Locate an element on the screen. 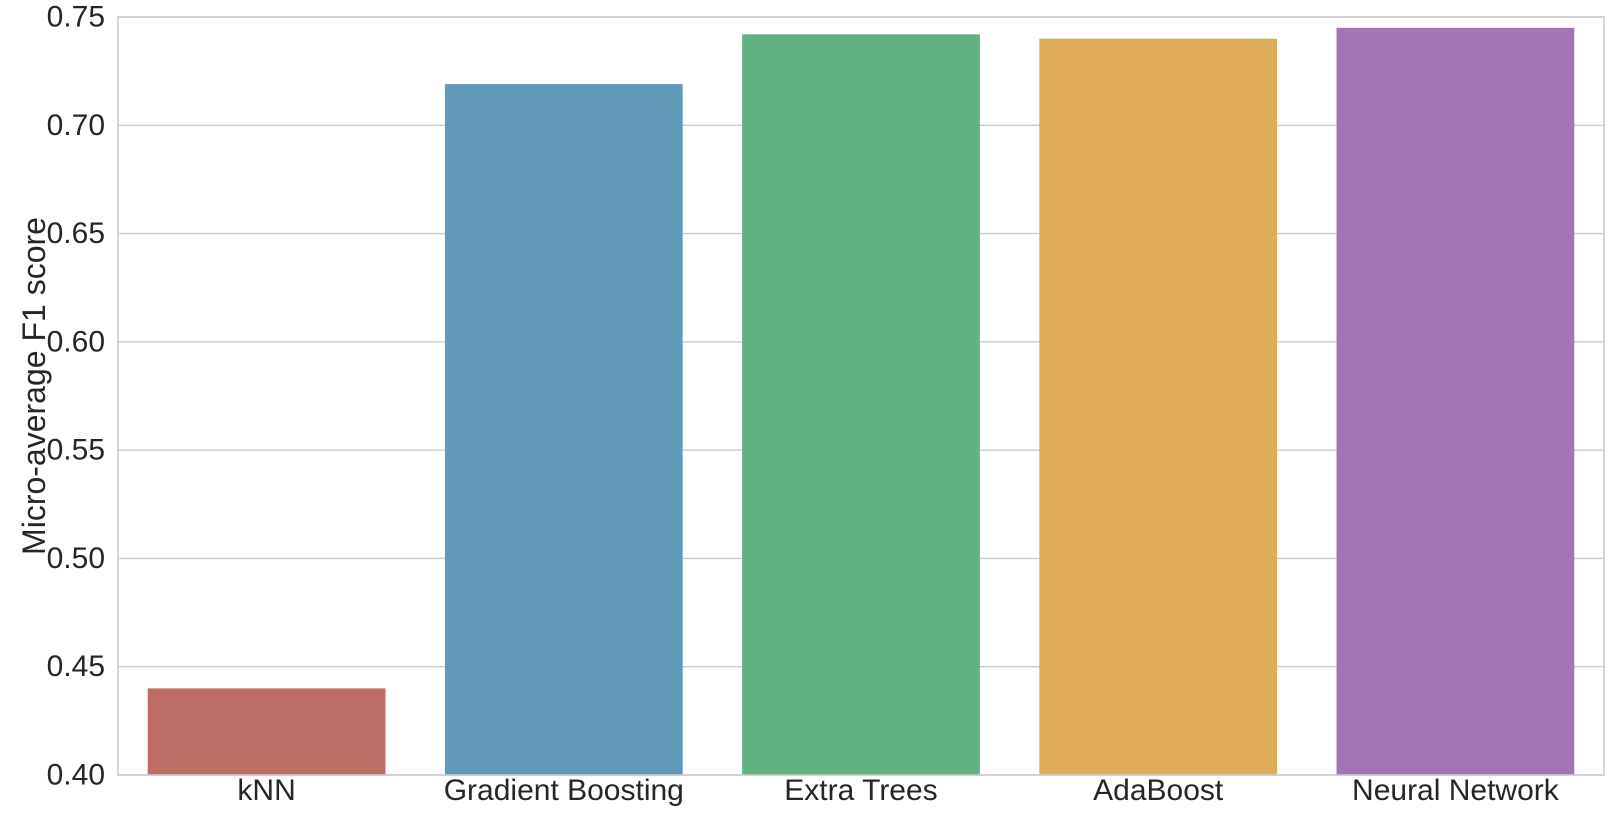 The width and height of the screenshot is (1610, 814). y-axis-label: Micro-average F1 score is located at coordinates (34, 386).